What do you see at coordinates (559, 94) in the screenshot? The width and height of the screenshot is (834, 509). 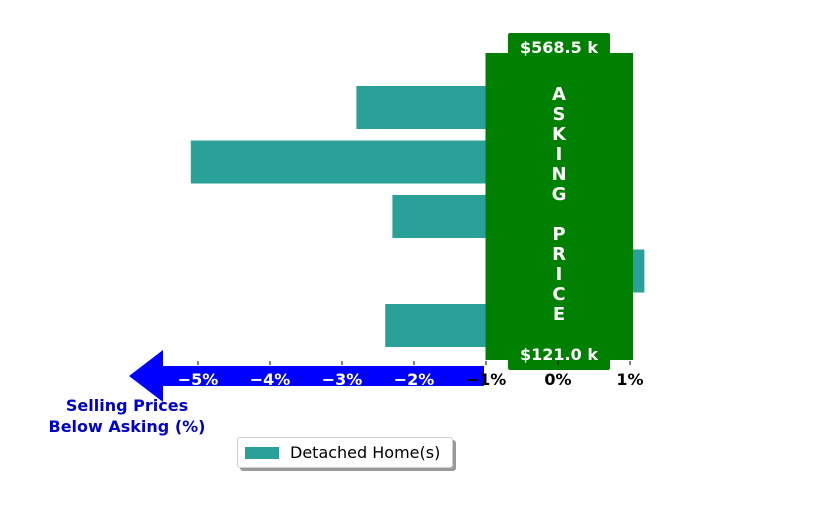 I see `asking-price-letter: A` at bounding box center [559, 94].